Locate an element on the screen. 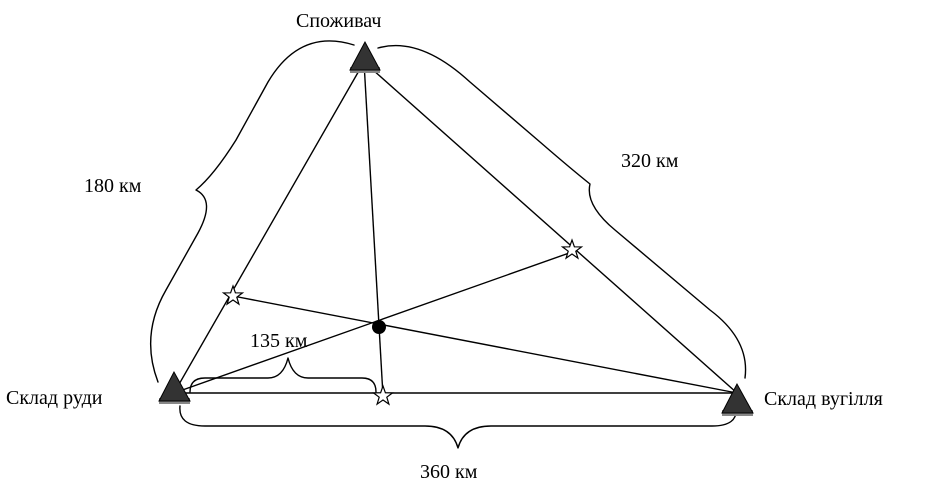 The width and height of the screenshot is (927, 486). label-coal-warehouse: Склад вугілля is located at coordinates (823, 399).